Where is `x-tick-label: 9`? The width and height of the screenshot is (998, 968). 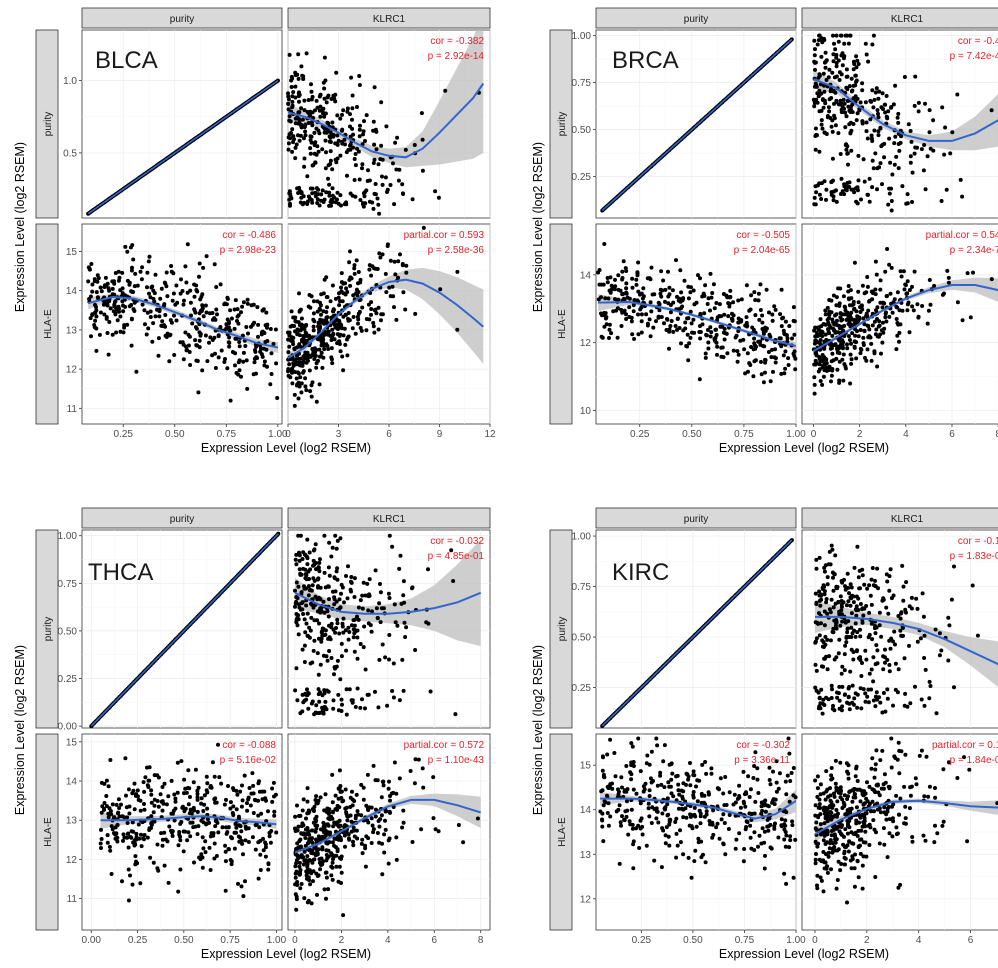
x-tick-label: 9 is located at coordinates (440, 434).